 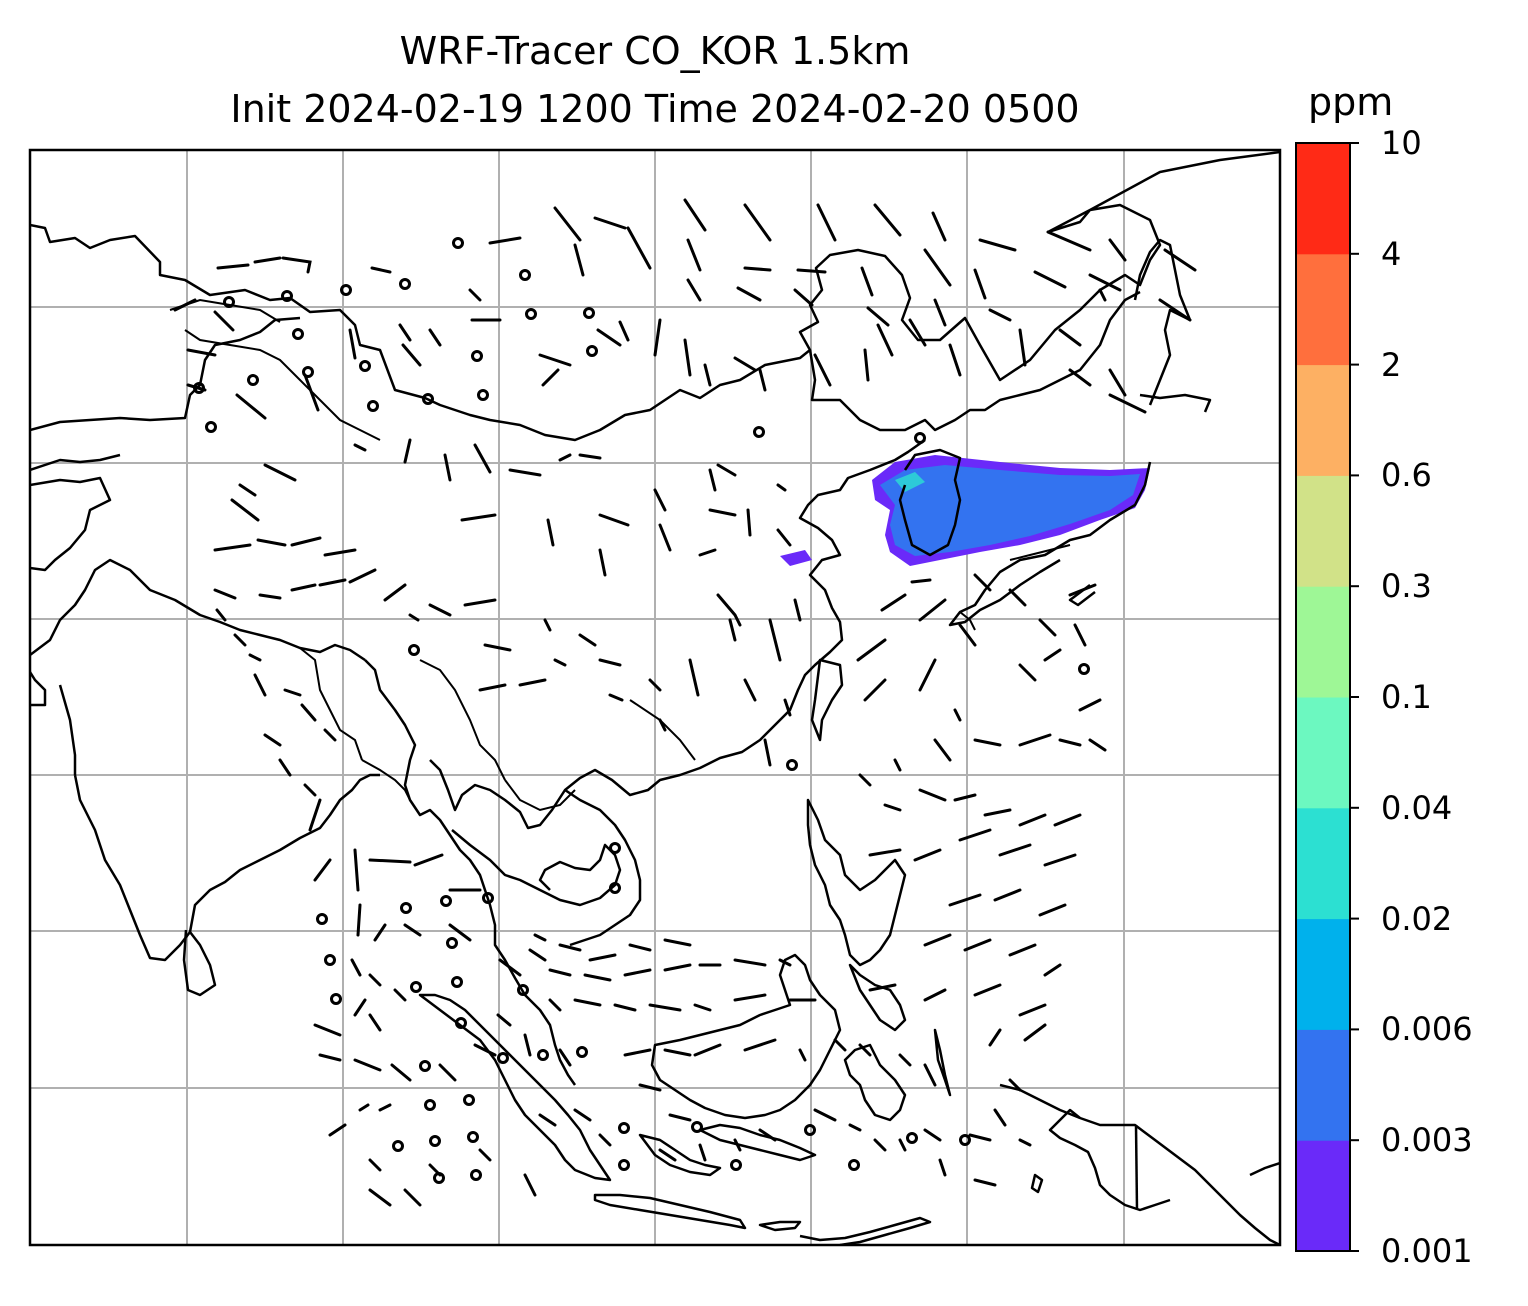 I want to click on colorbar-tick-label: 0.006, so click(x=1427, y=1029).